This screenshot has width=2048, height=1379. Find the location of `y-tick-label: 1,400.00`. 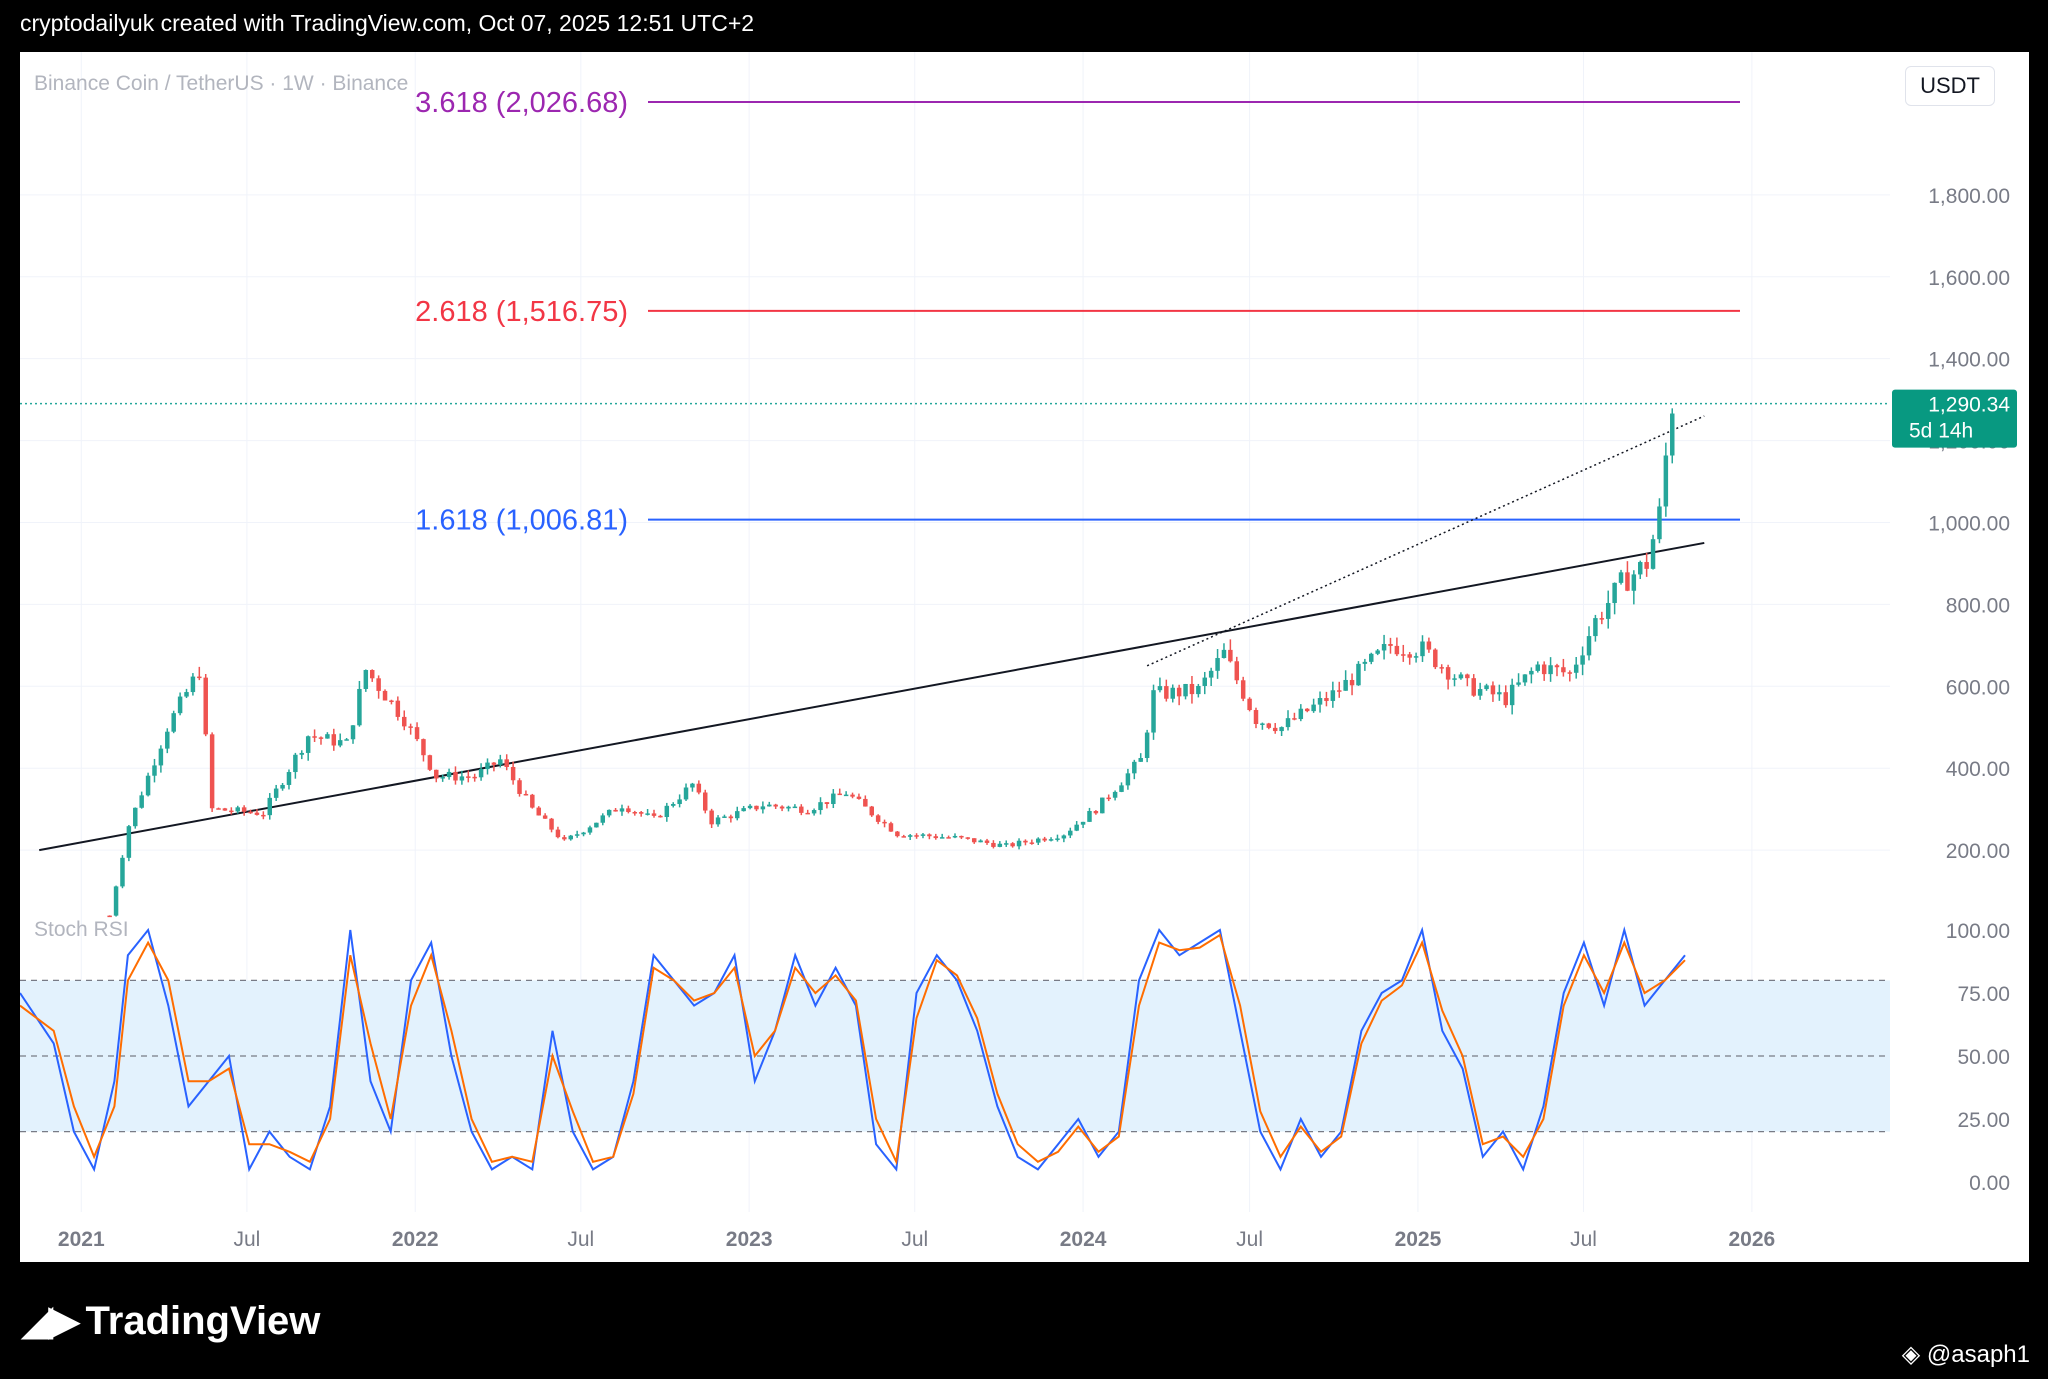

y-tick-label: 1,400.00 is located at coordinates (1969, 360).